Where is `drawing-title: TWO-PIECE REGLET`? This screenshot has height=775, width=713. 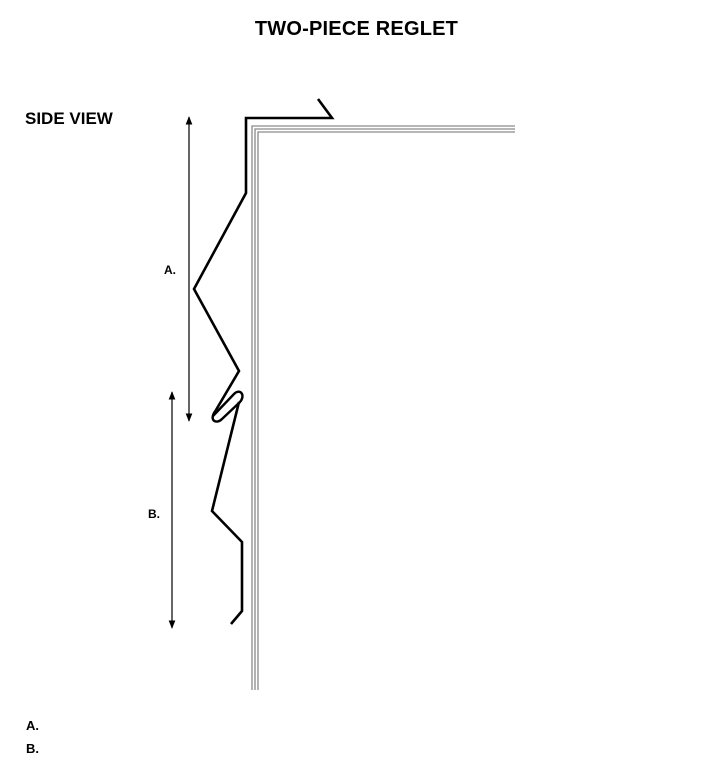 drawing-title: TWO-PIECE REGLET is located at coordinates (356, 29).